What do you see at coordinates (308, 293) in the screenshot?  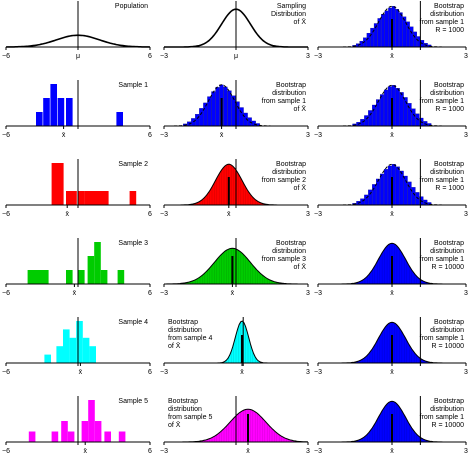 I see `tick-label-bs3-2: 3` at bounding box center [308, 293].